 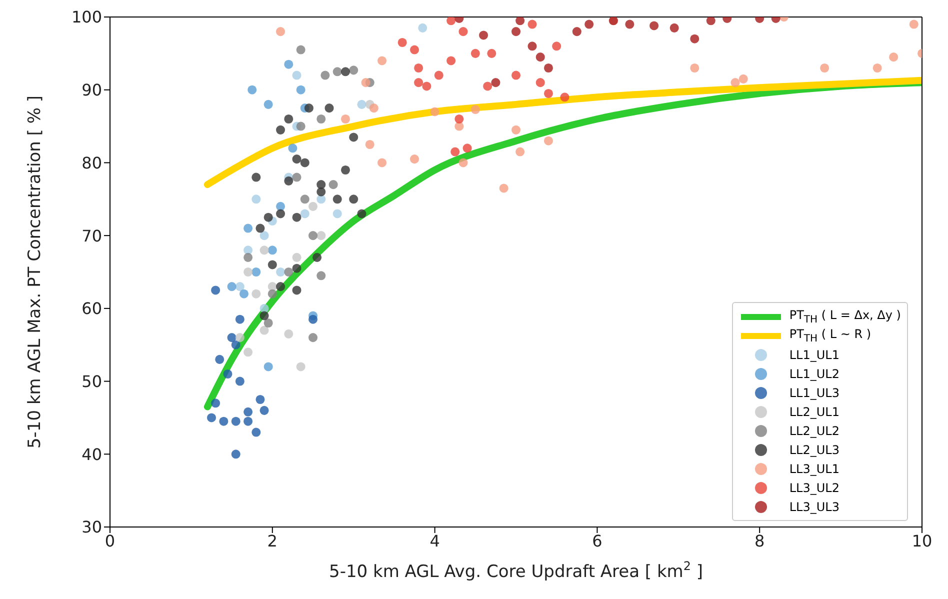 What do you see at coordinates (92, 162) in the screenshot?
I see `y-tick-label: 80` at bounding box center [92, 162].